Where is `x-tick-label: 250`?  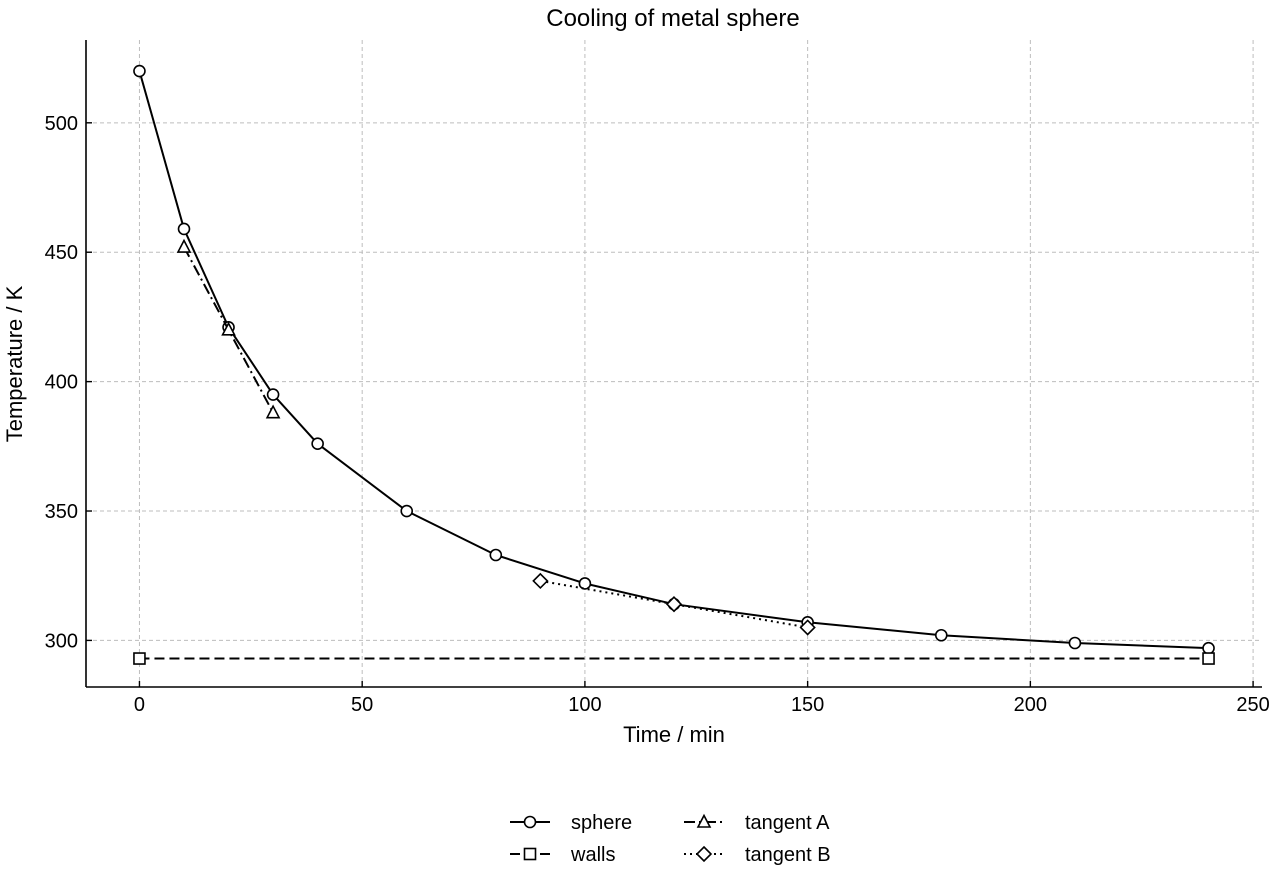 x-tick-label: 250 is located at coordinates (1252, 705).